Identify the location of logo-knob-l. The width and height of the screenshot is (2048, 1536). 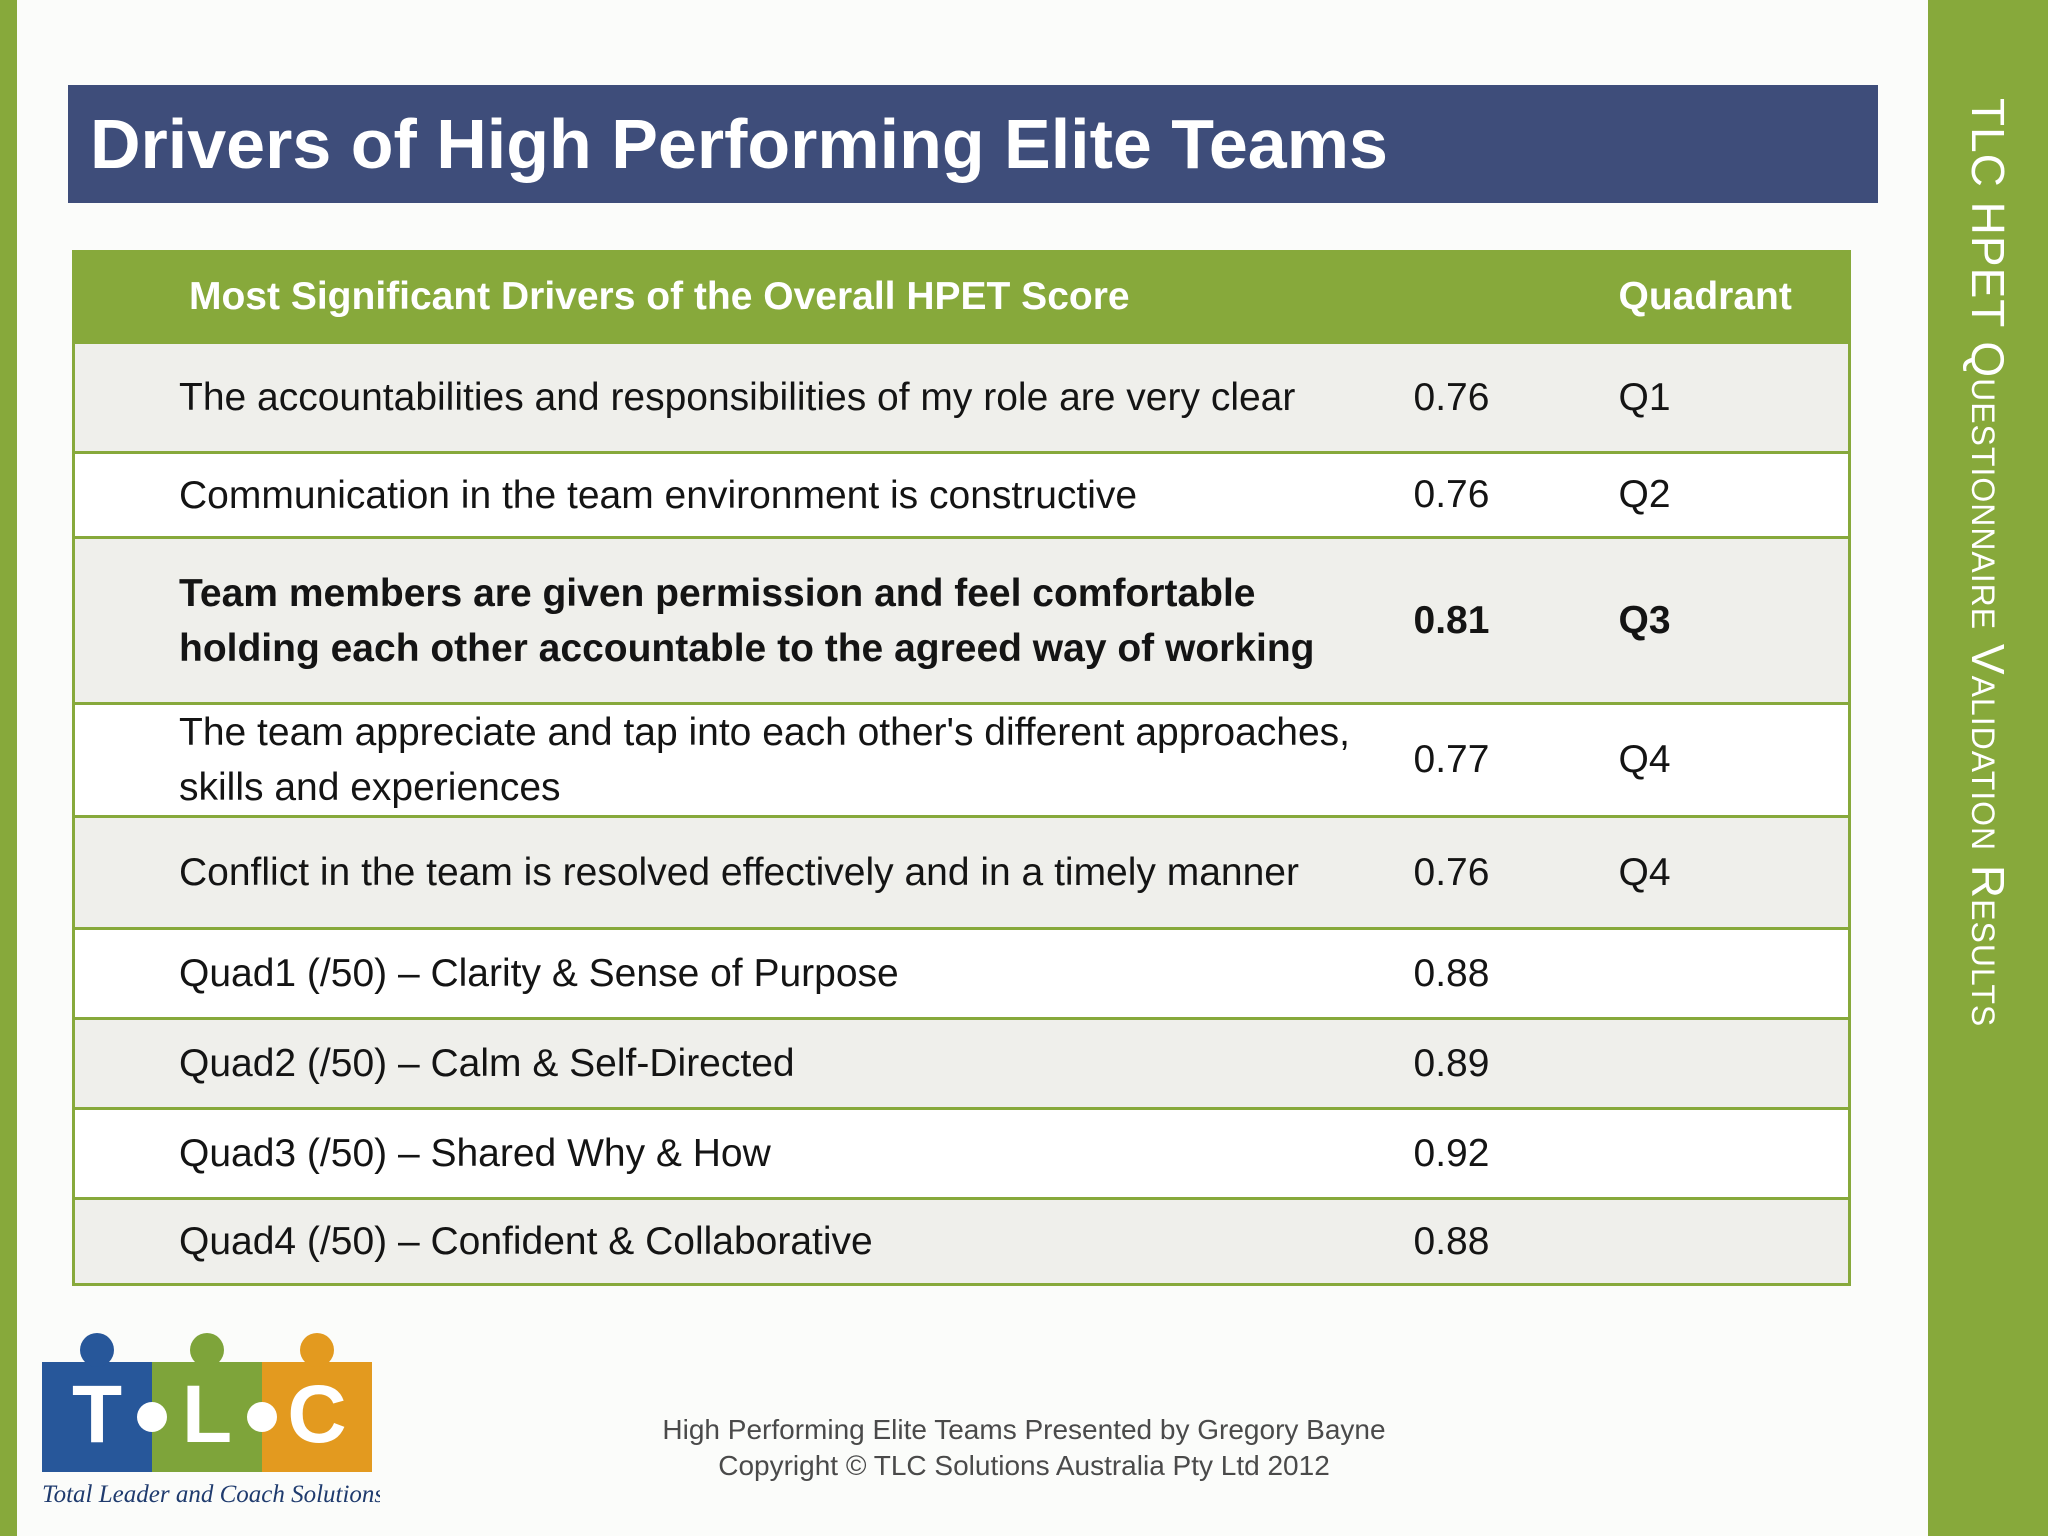
(207, 1350).